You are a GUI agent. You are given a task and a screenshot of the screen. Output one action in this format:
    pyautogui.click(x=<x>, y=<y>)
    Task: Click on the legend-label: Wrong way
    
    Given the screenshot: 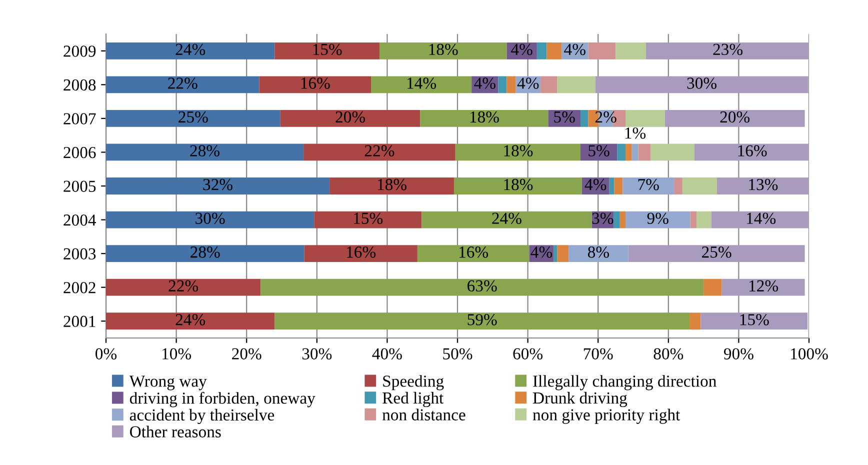 What is the action you would take?
    pyautogui.click(x=168, y=383)
    